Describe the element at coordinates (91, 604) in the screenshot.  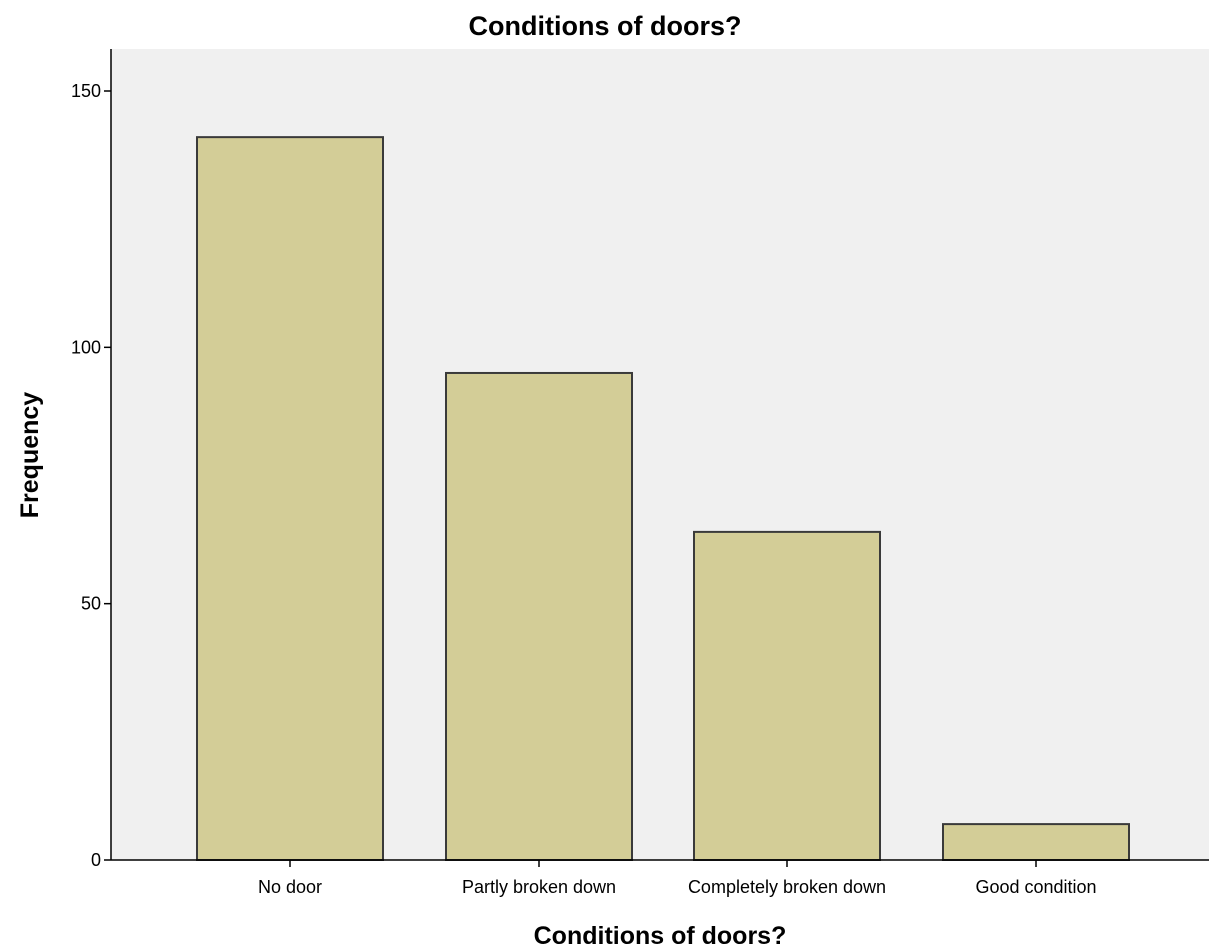
I see `y-tick-label: 50` at that location.